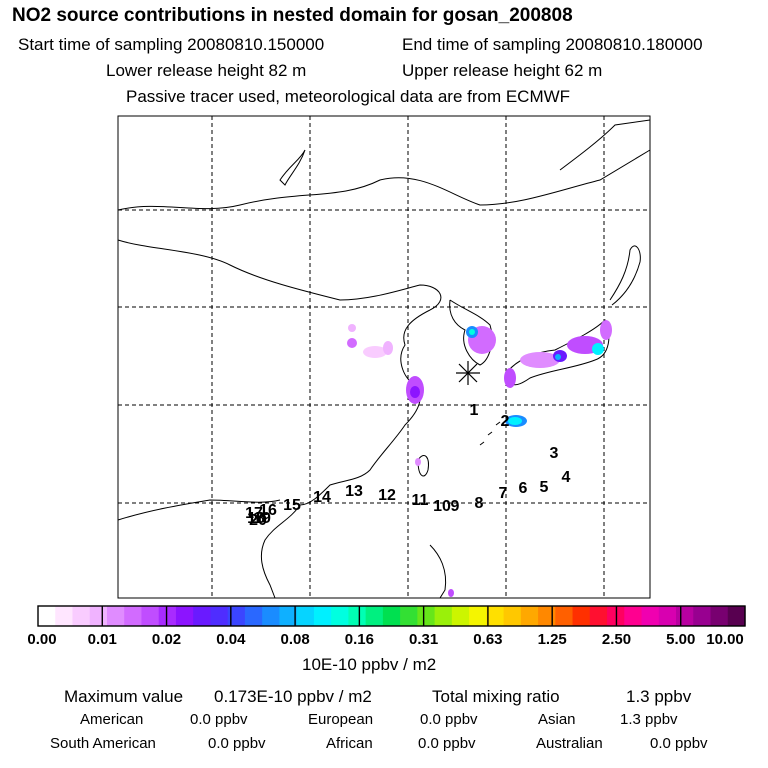 This screenshot has width=768, height=768. I want to click on receptor-marker, so click(468, 373).